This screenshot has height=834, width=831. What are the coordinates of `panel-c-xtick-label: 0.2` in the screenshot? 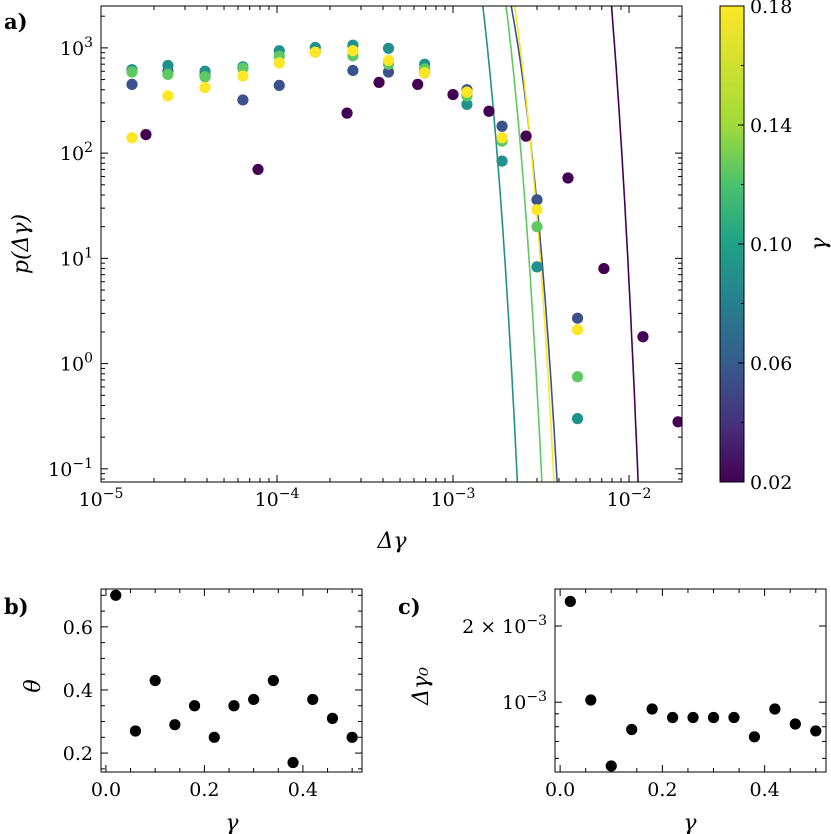 It's located at (662, 790).